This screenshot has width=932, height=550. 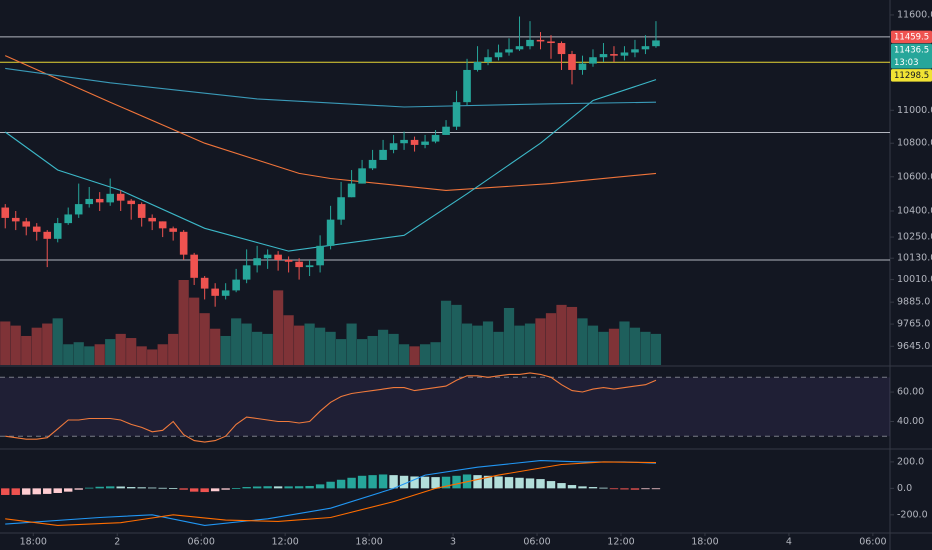 What do you see at coordinates (914, 237) in the screenshot?
I see `y-tick-label: 10250.0` at bounding box center [914, 237].